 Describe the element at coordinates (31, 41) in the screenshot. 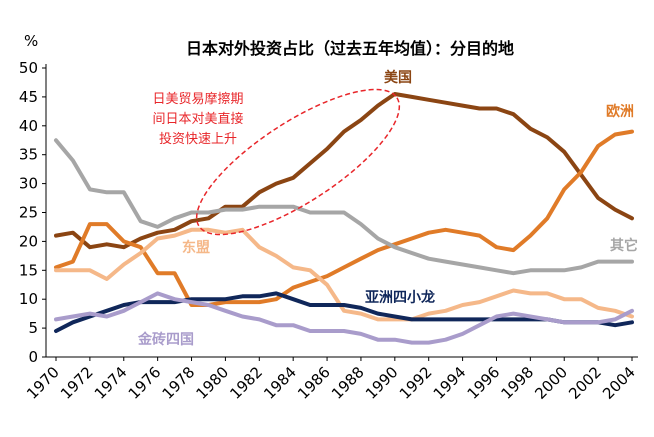

I see `y-axis-unit: %` at that location.